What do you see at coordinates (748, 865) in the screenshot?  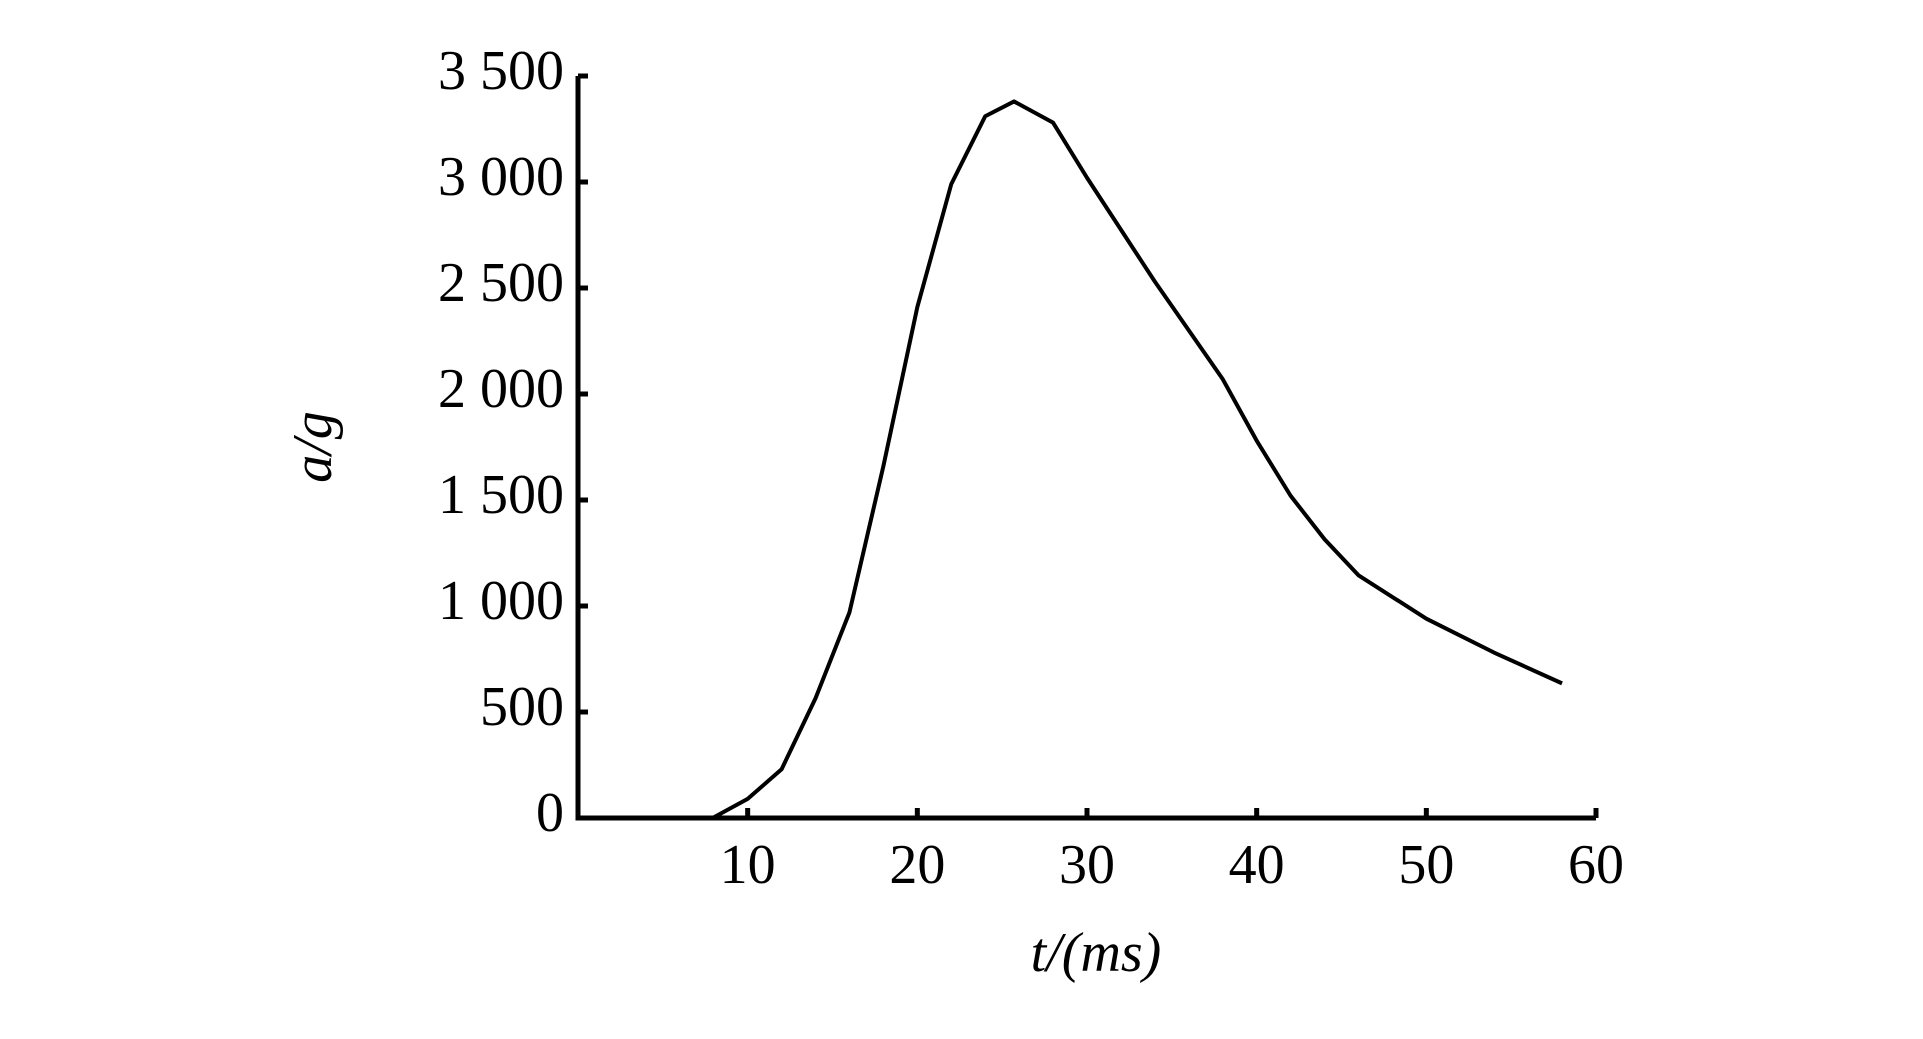 I see `x-tick-label: 10` at bounding box center [748, 865].